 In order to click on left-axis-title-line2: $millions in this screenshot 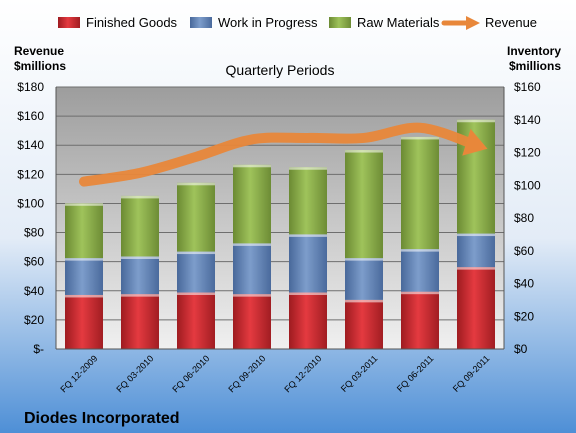, I will do `click(40, 66)`.